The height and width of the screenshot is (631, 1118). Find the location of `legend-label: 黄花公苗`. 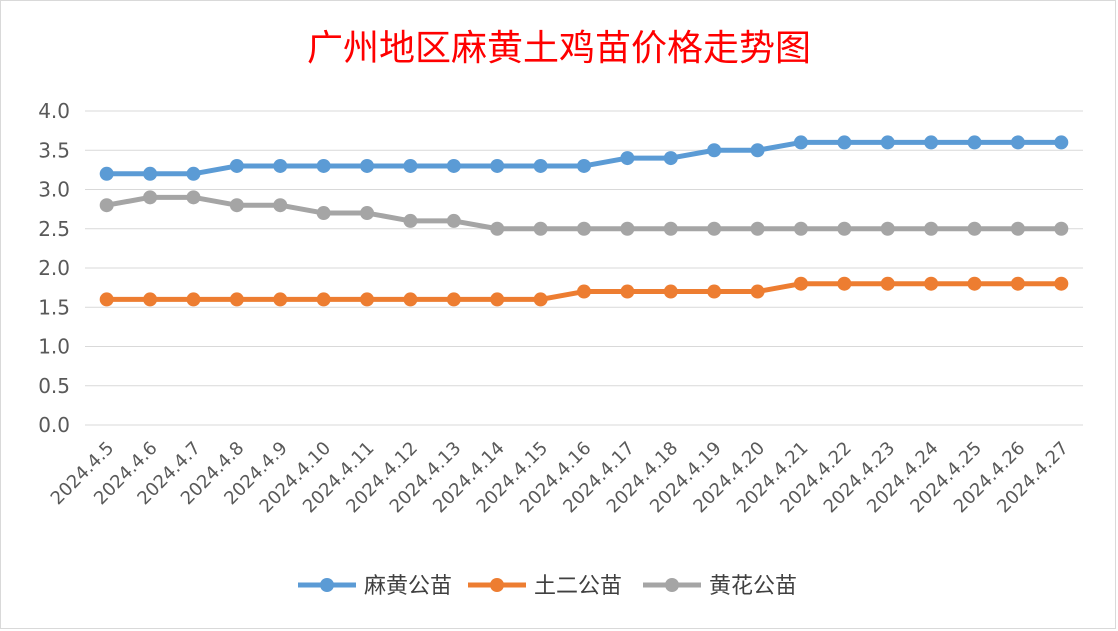

legend-label: 黄花公苗 is located at coordinates (753, 586).